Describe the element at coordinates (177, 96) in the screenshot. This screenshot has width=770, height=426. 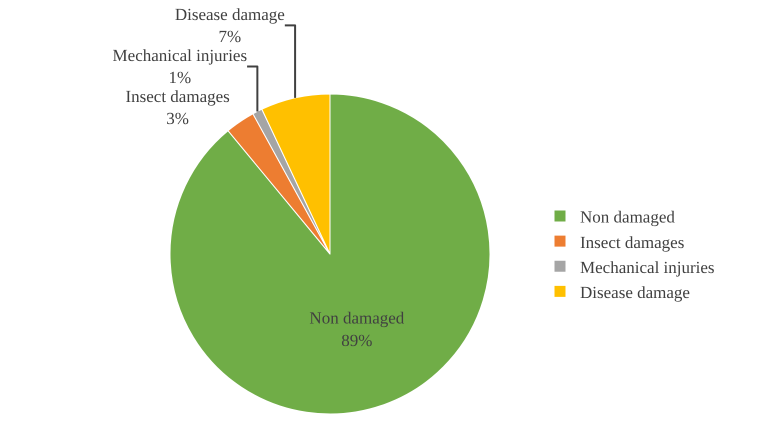
I see `slice-label: Insect damages` at that location.